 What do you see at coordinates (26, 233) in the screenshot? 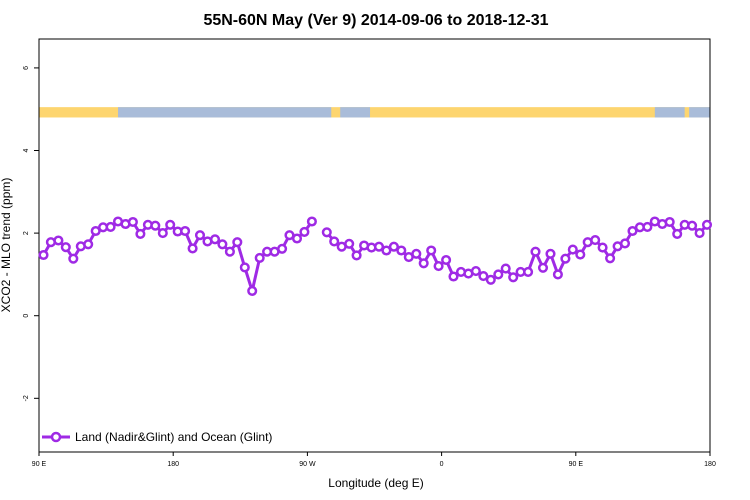
I see `y-tick-label: 2` at bounding box center [26, 233].